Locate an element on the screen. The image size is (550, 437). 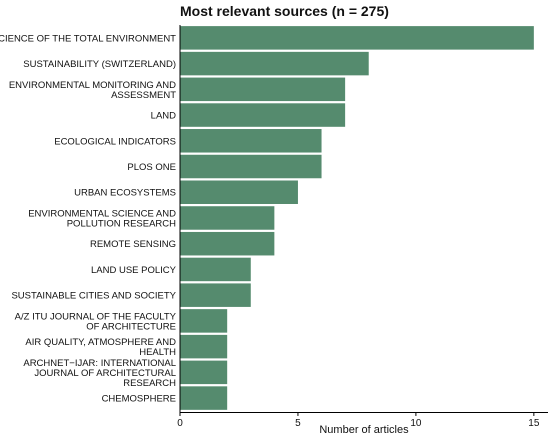
category-label-line: ENVIRONMENTAL MONITORING AND is located at coordinates (92, 85).